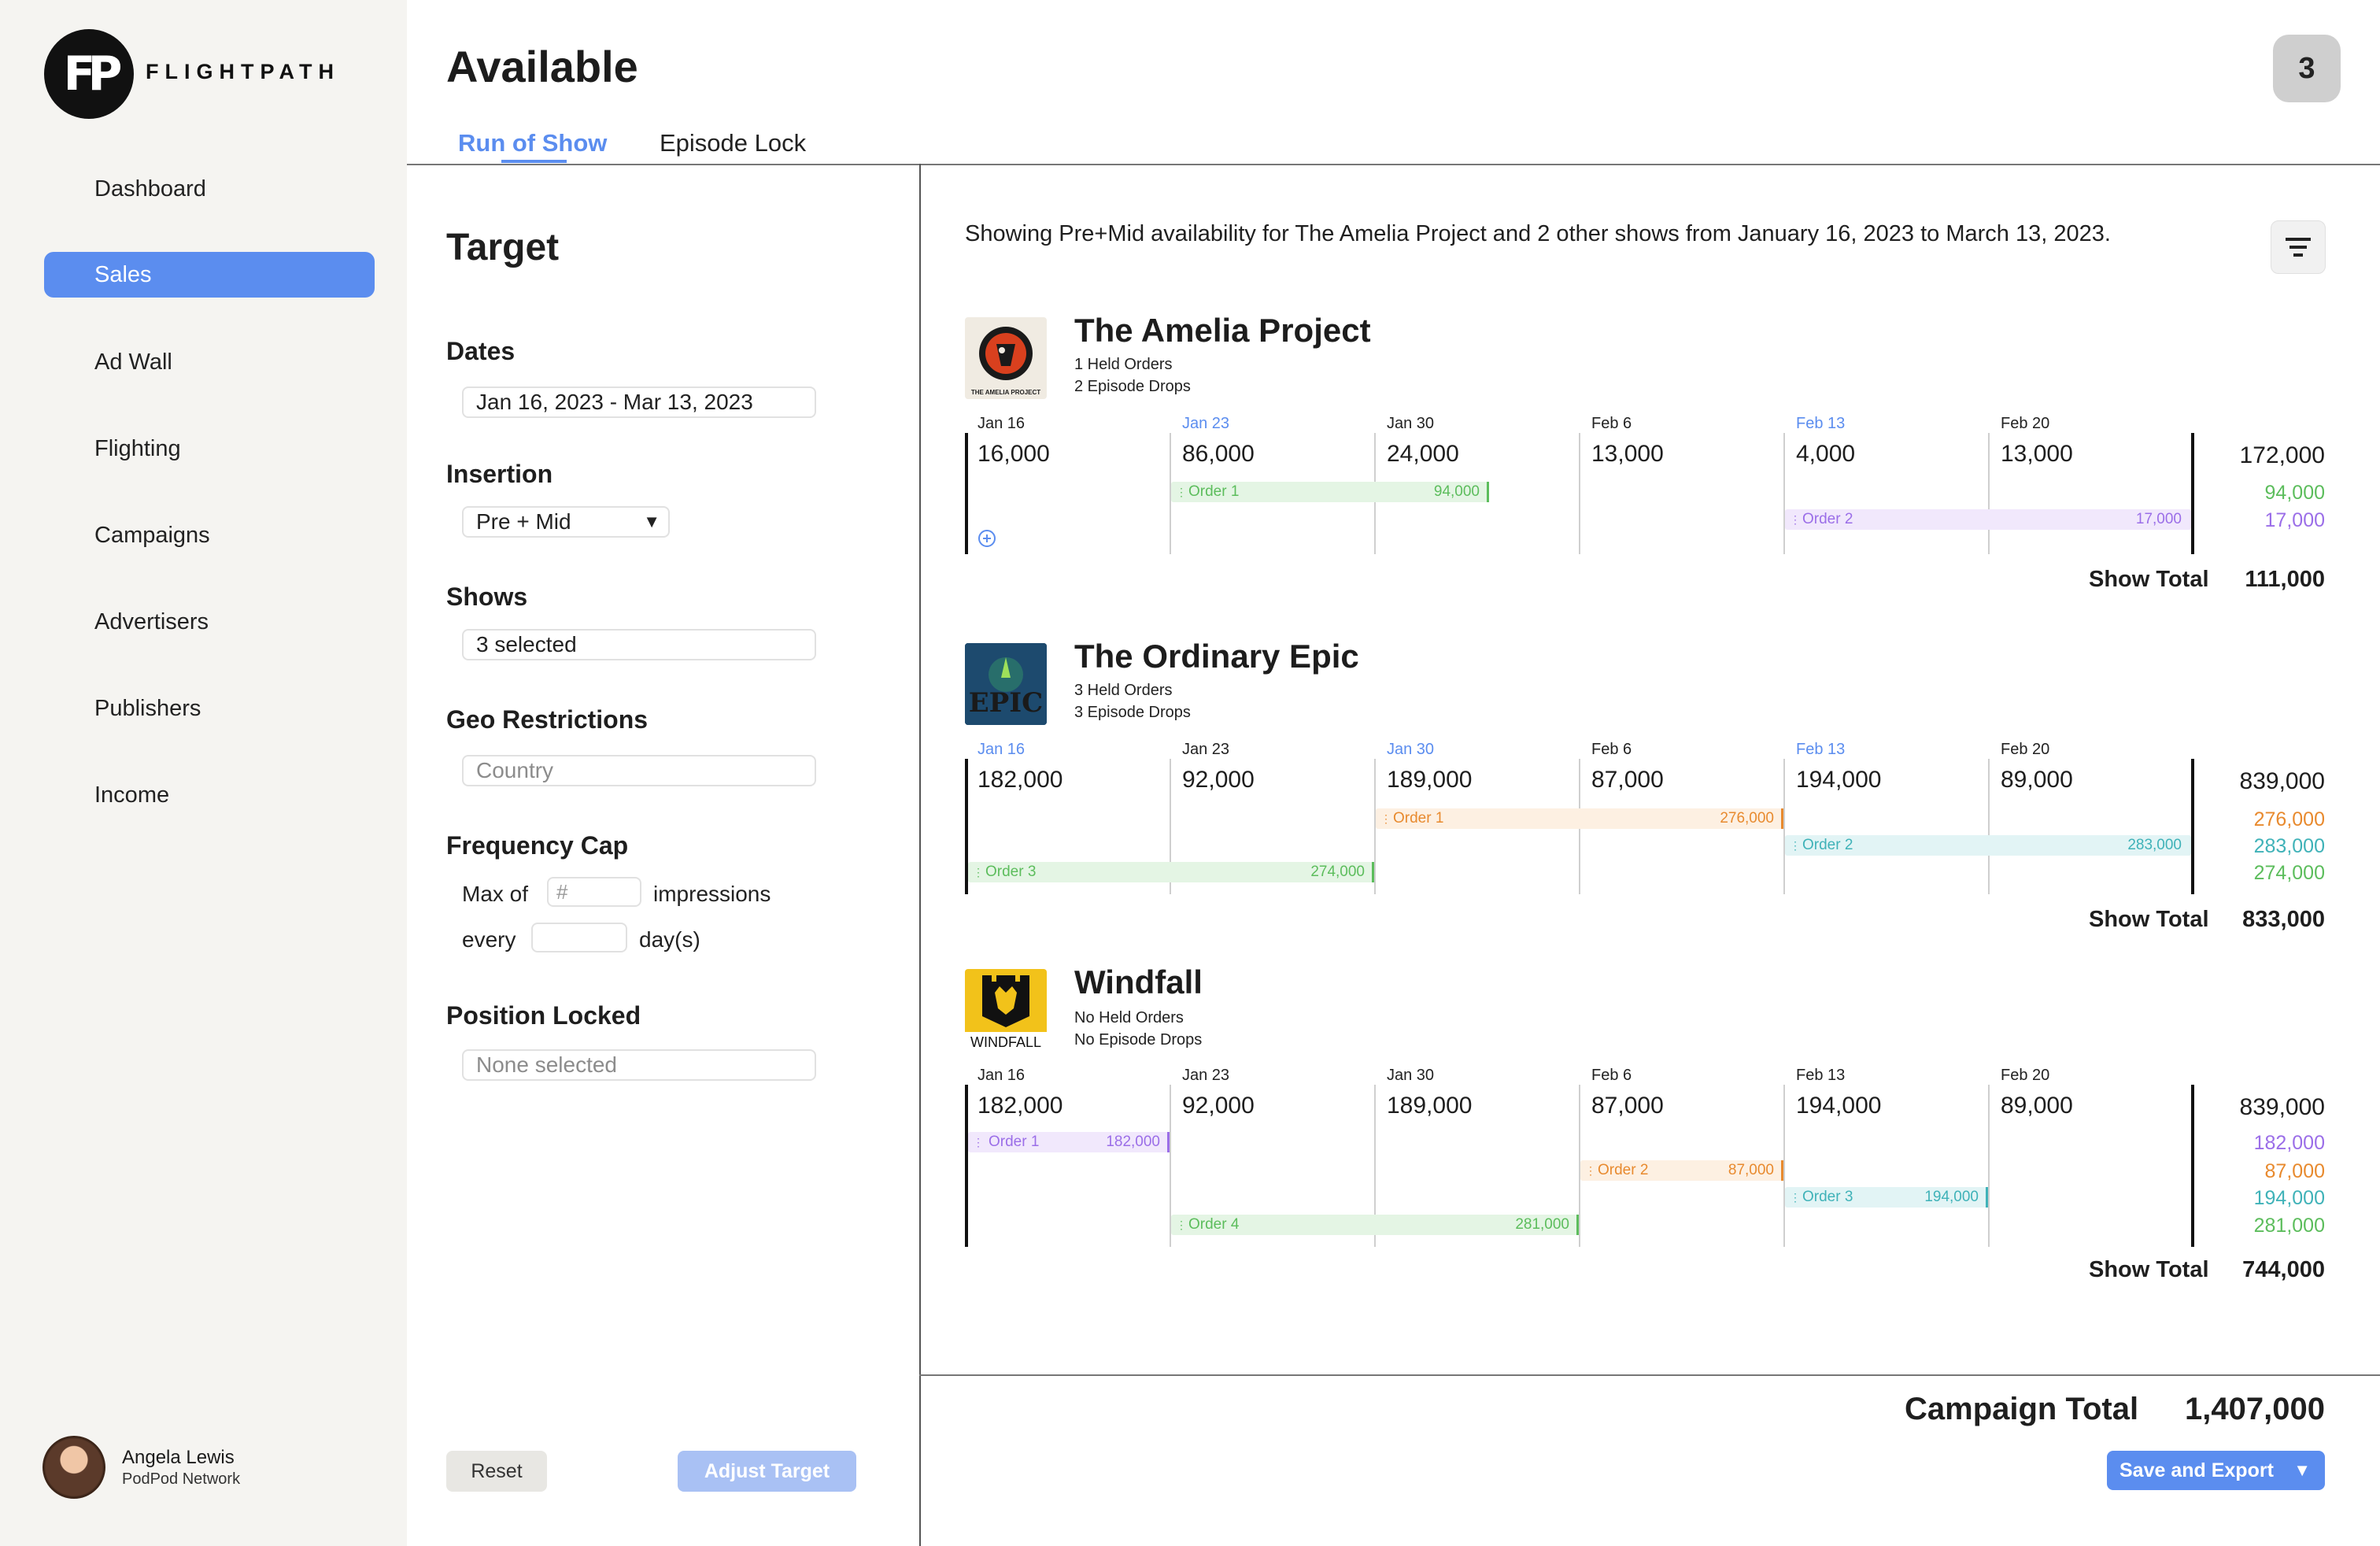 The image size is (2380, 1546). What do you see at coordinates (1393, 165) in the screenshot?
I see `header-divider` at bounding box center [1393, 165].